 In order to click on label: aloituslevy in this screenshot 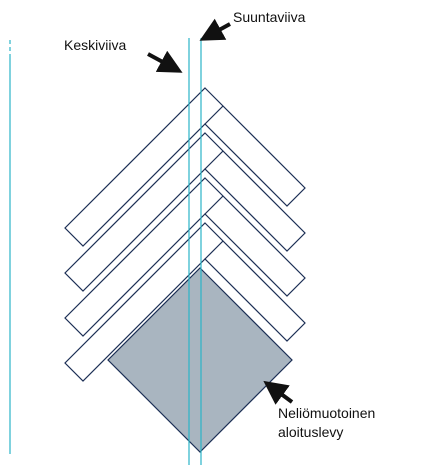, I will do `click(310, 432)`.